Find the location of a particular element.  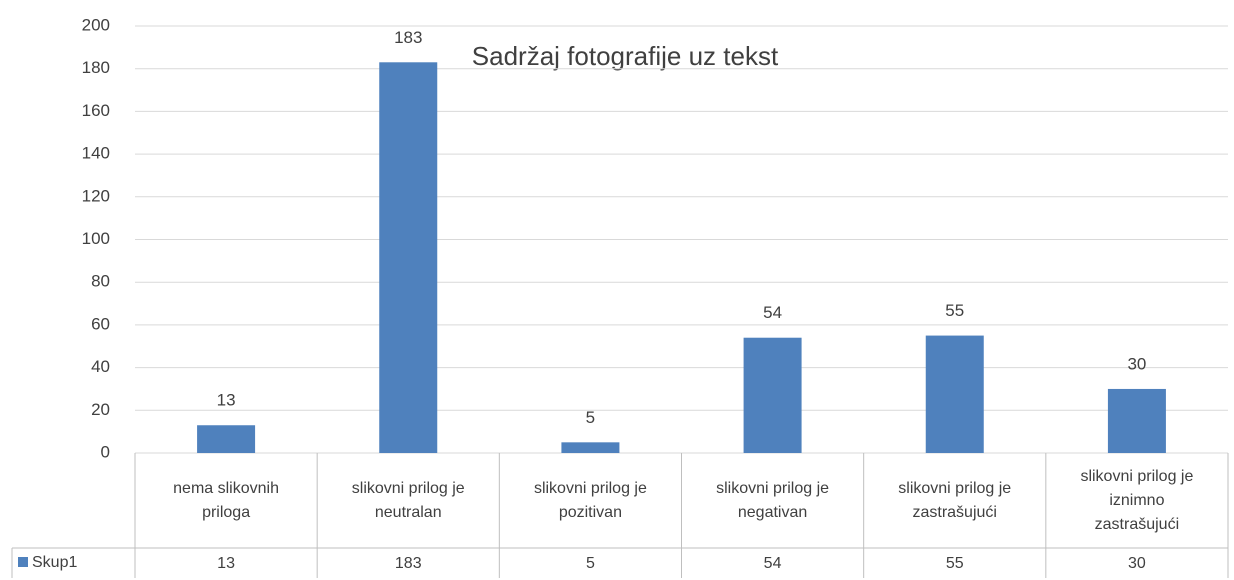

y-tick-label: 160 is located at coordinates (96, 110).